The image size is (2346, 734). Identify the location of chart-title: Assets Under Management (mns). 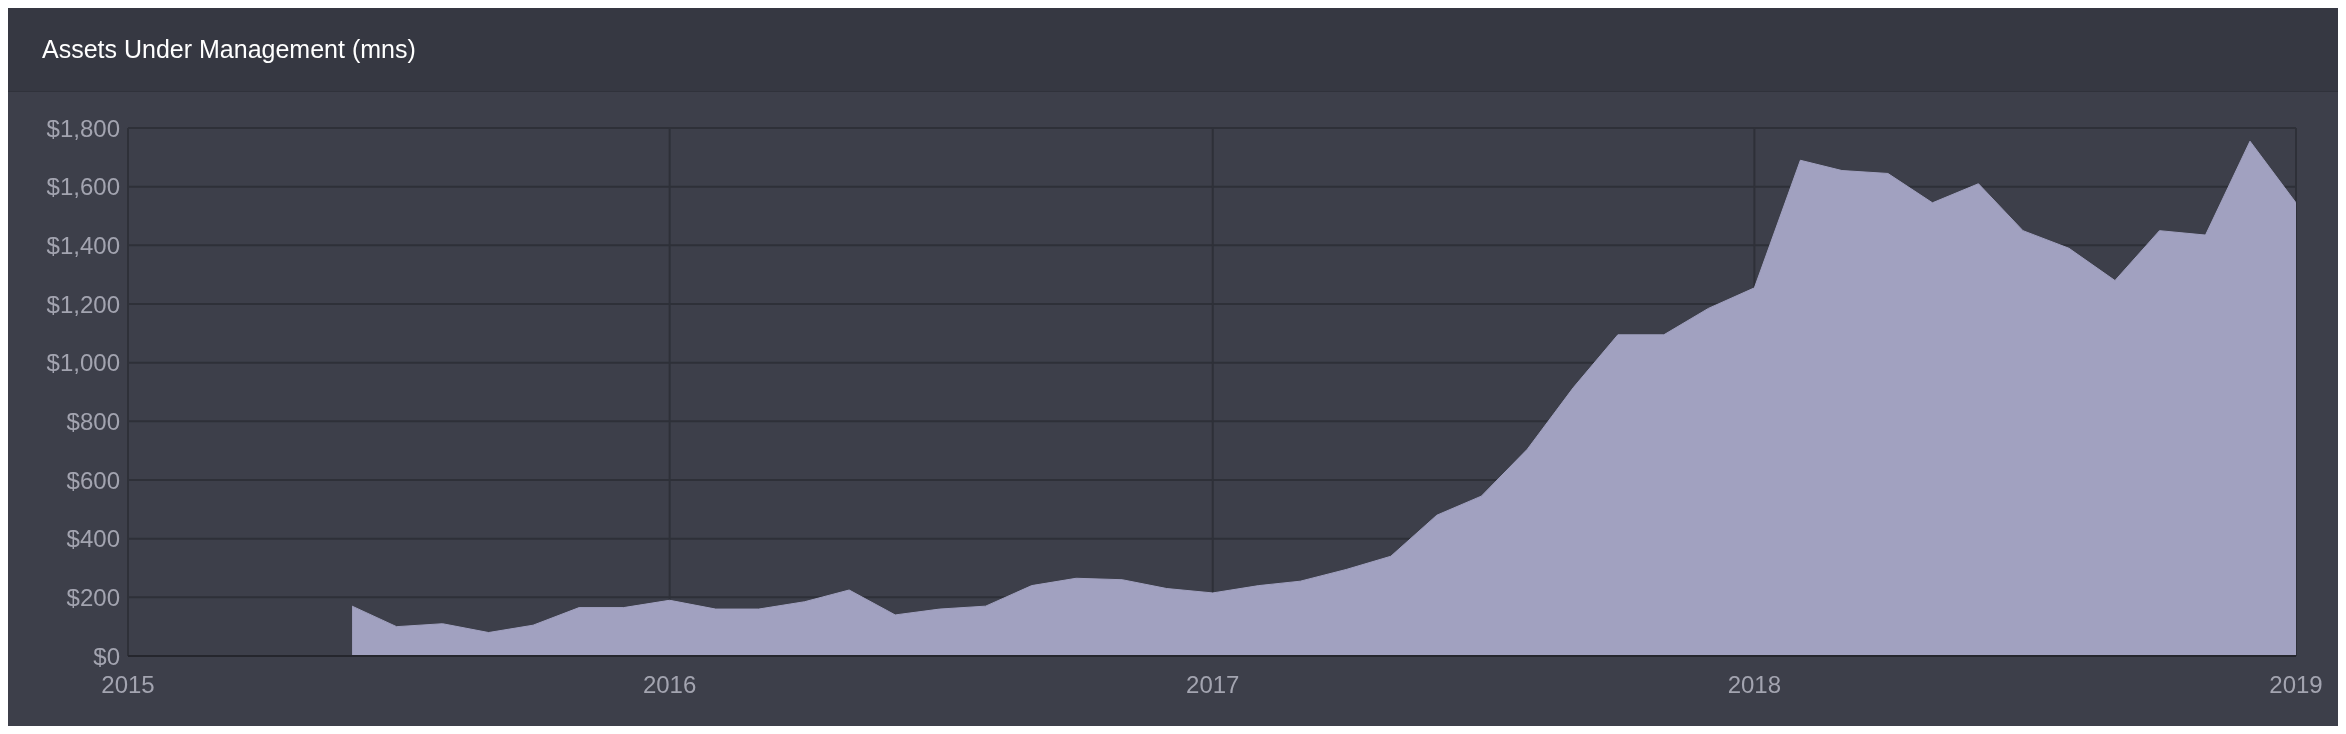
(1173, 50).